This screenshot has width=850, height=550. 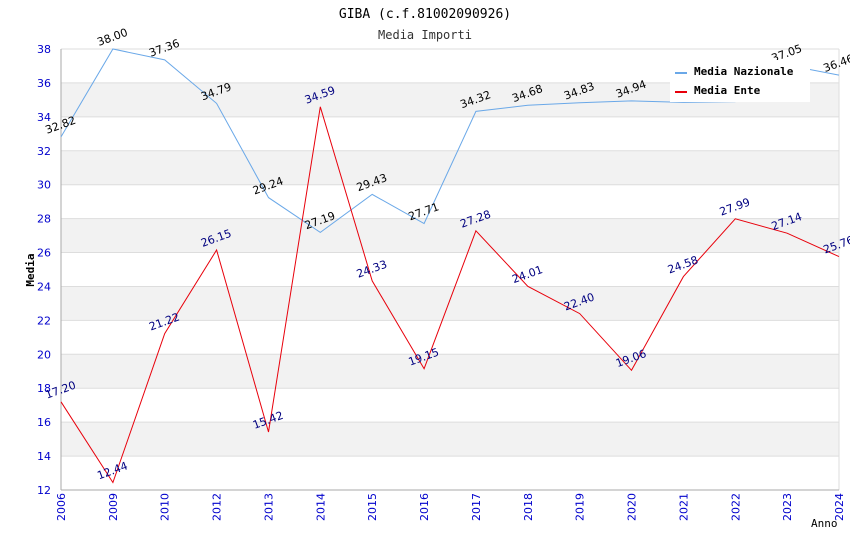 I want to click on chart-subtitle: Media Importi, so click(x=425, y=35).